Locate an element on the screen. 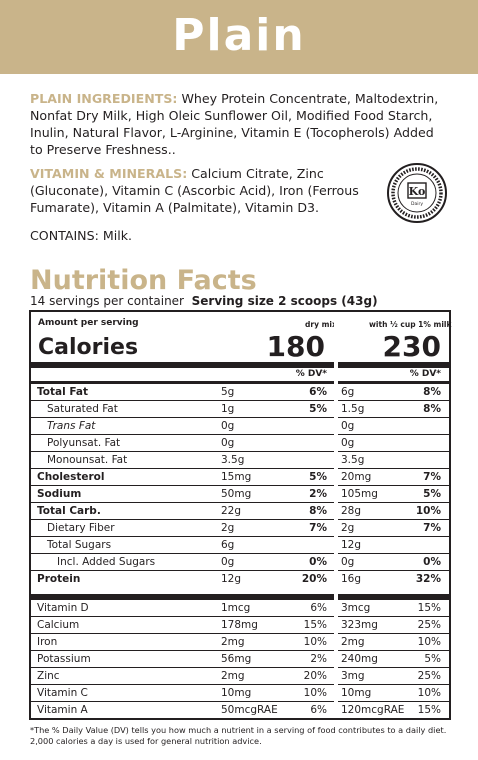 This screenshot has height=760, width=478. amount-dry: 178mg is located at coordinates (239, 625).